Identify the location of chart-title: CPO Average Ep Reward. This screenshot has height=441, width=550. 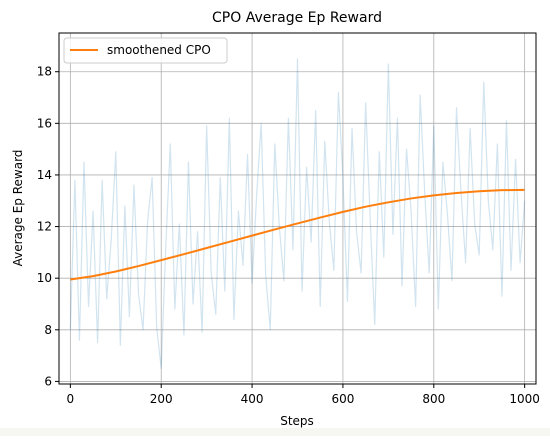
(297, 18).